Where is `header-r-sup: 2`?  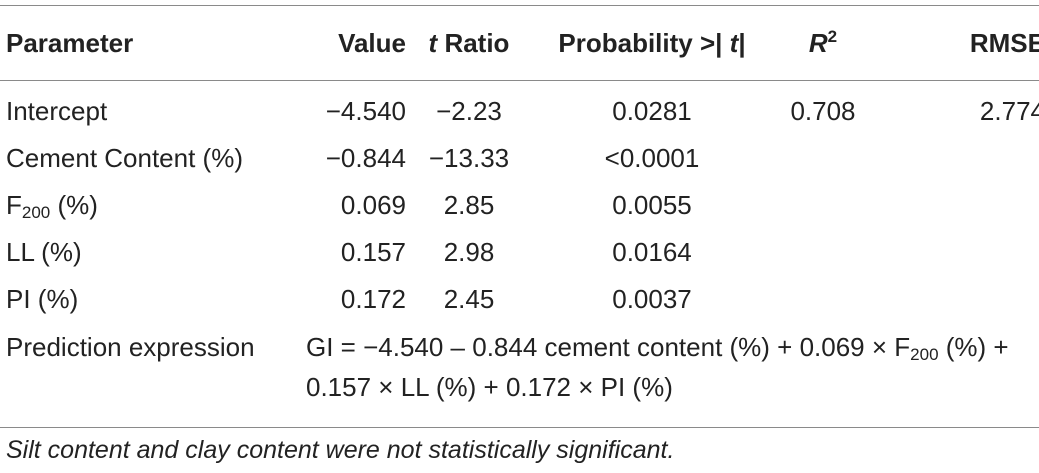 header-r-sup: 2 is located at coordinates (832, 36).